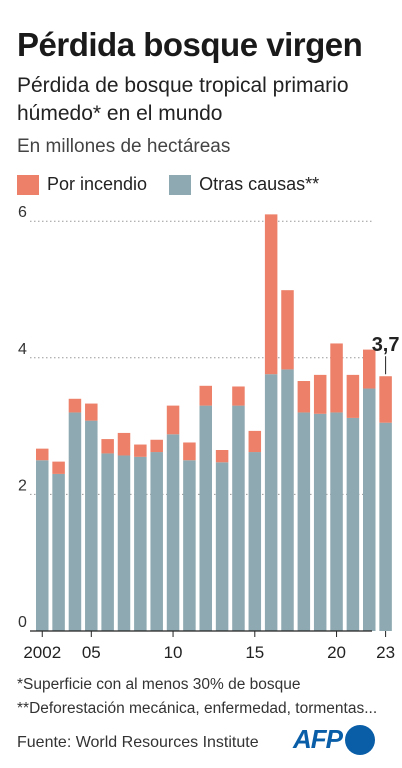  Describe the element at coordinates (173, 420) in the screenshot. I see `bar-fire-2010` at that location.